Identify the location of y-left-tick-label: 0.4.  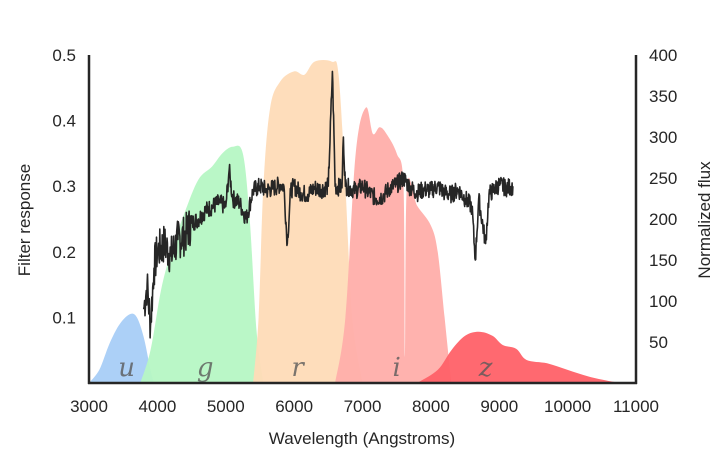
(64, 121).